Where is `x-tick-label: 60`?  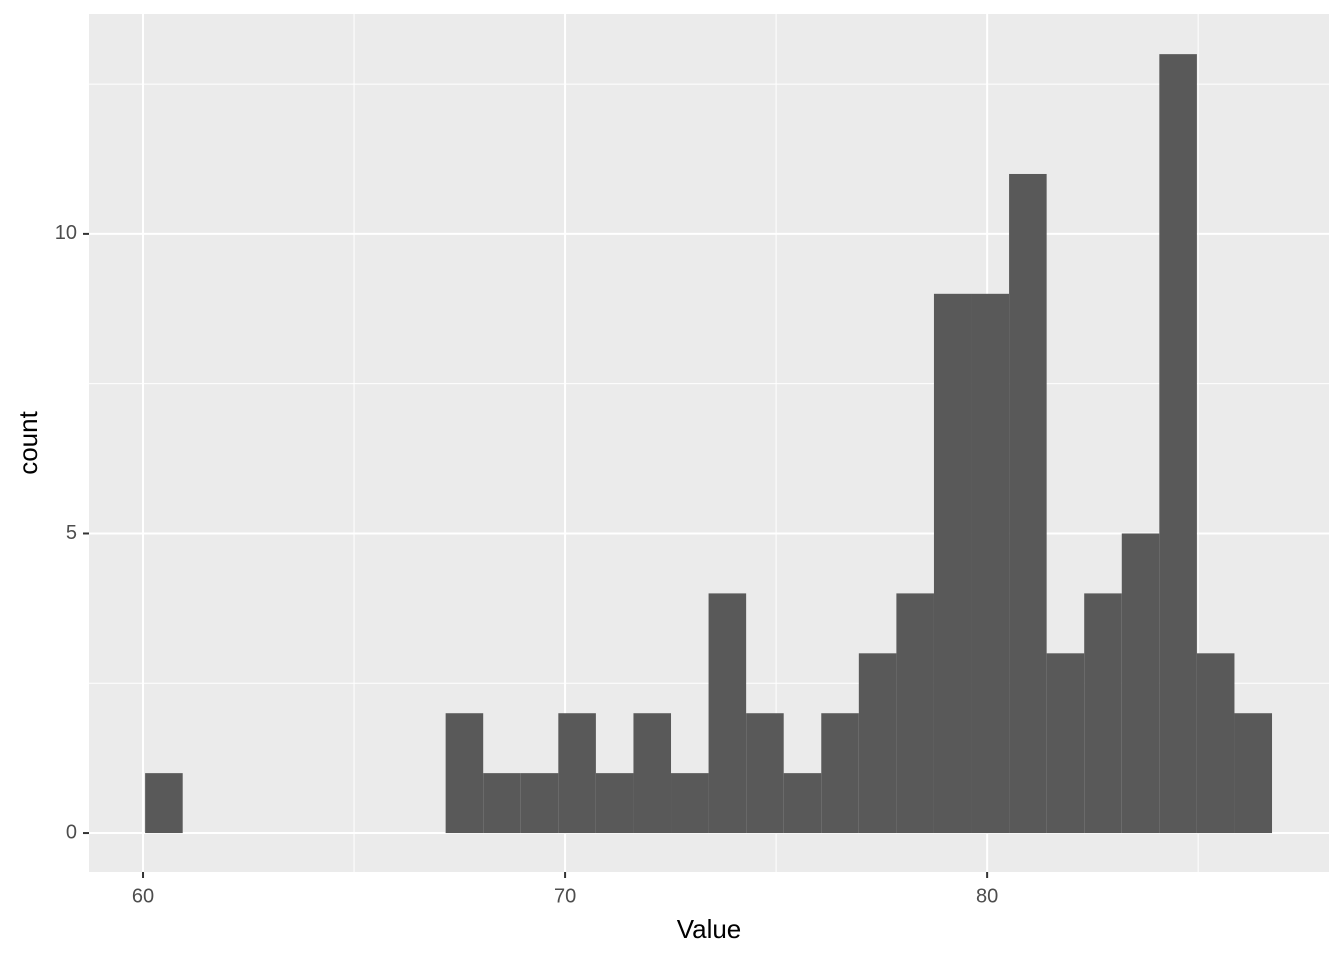
x-tick-label: 60 is located at coordinates (143, 896).